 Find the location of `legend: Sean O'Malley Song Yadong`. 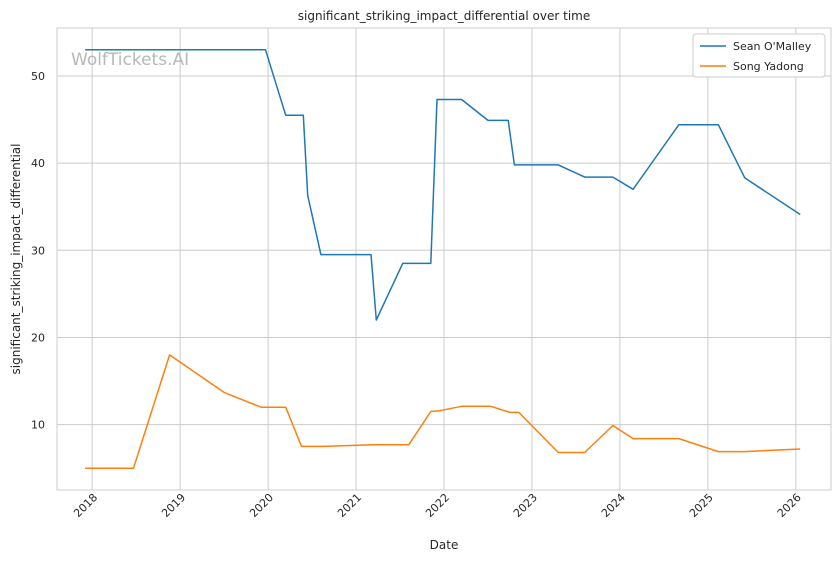

legend: Sean O'Malley Song Yadong is located at coordinates (759, 55).